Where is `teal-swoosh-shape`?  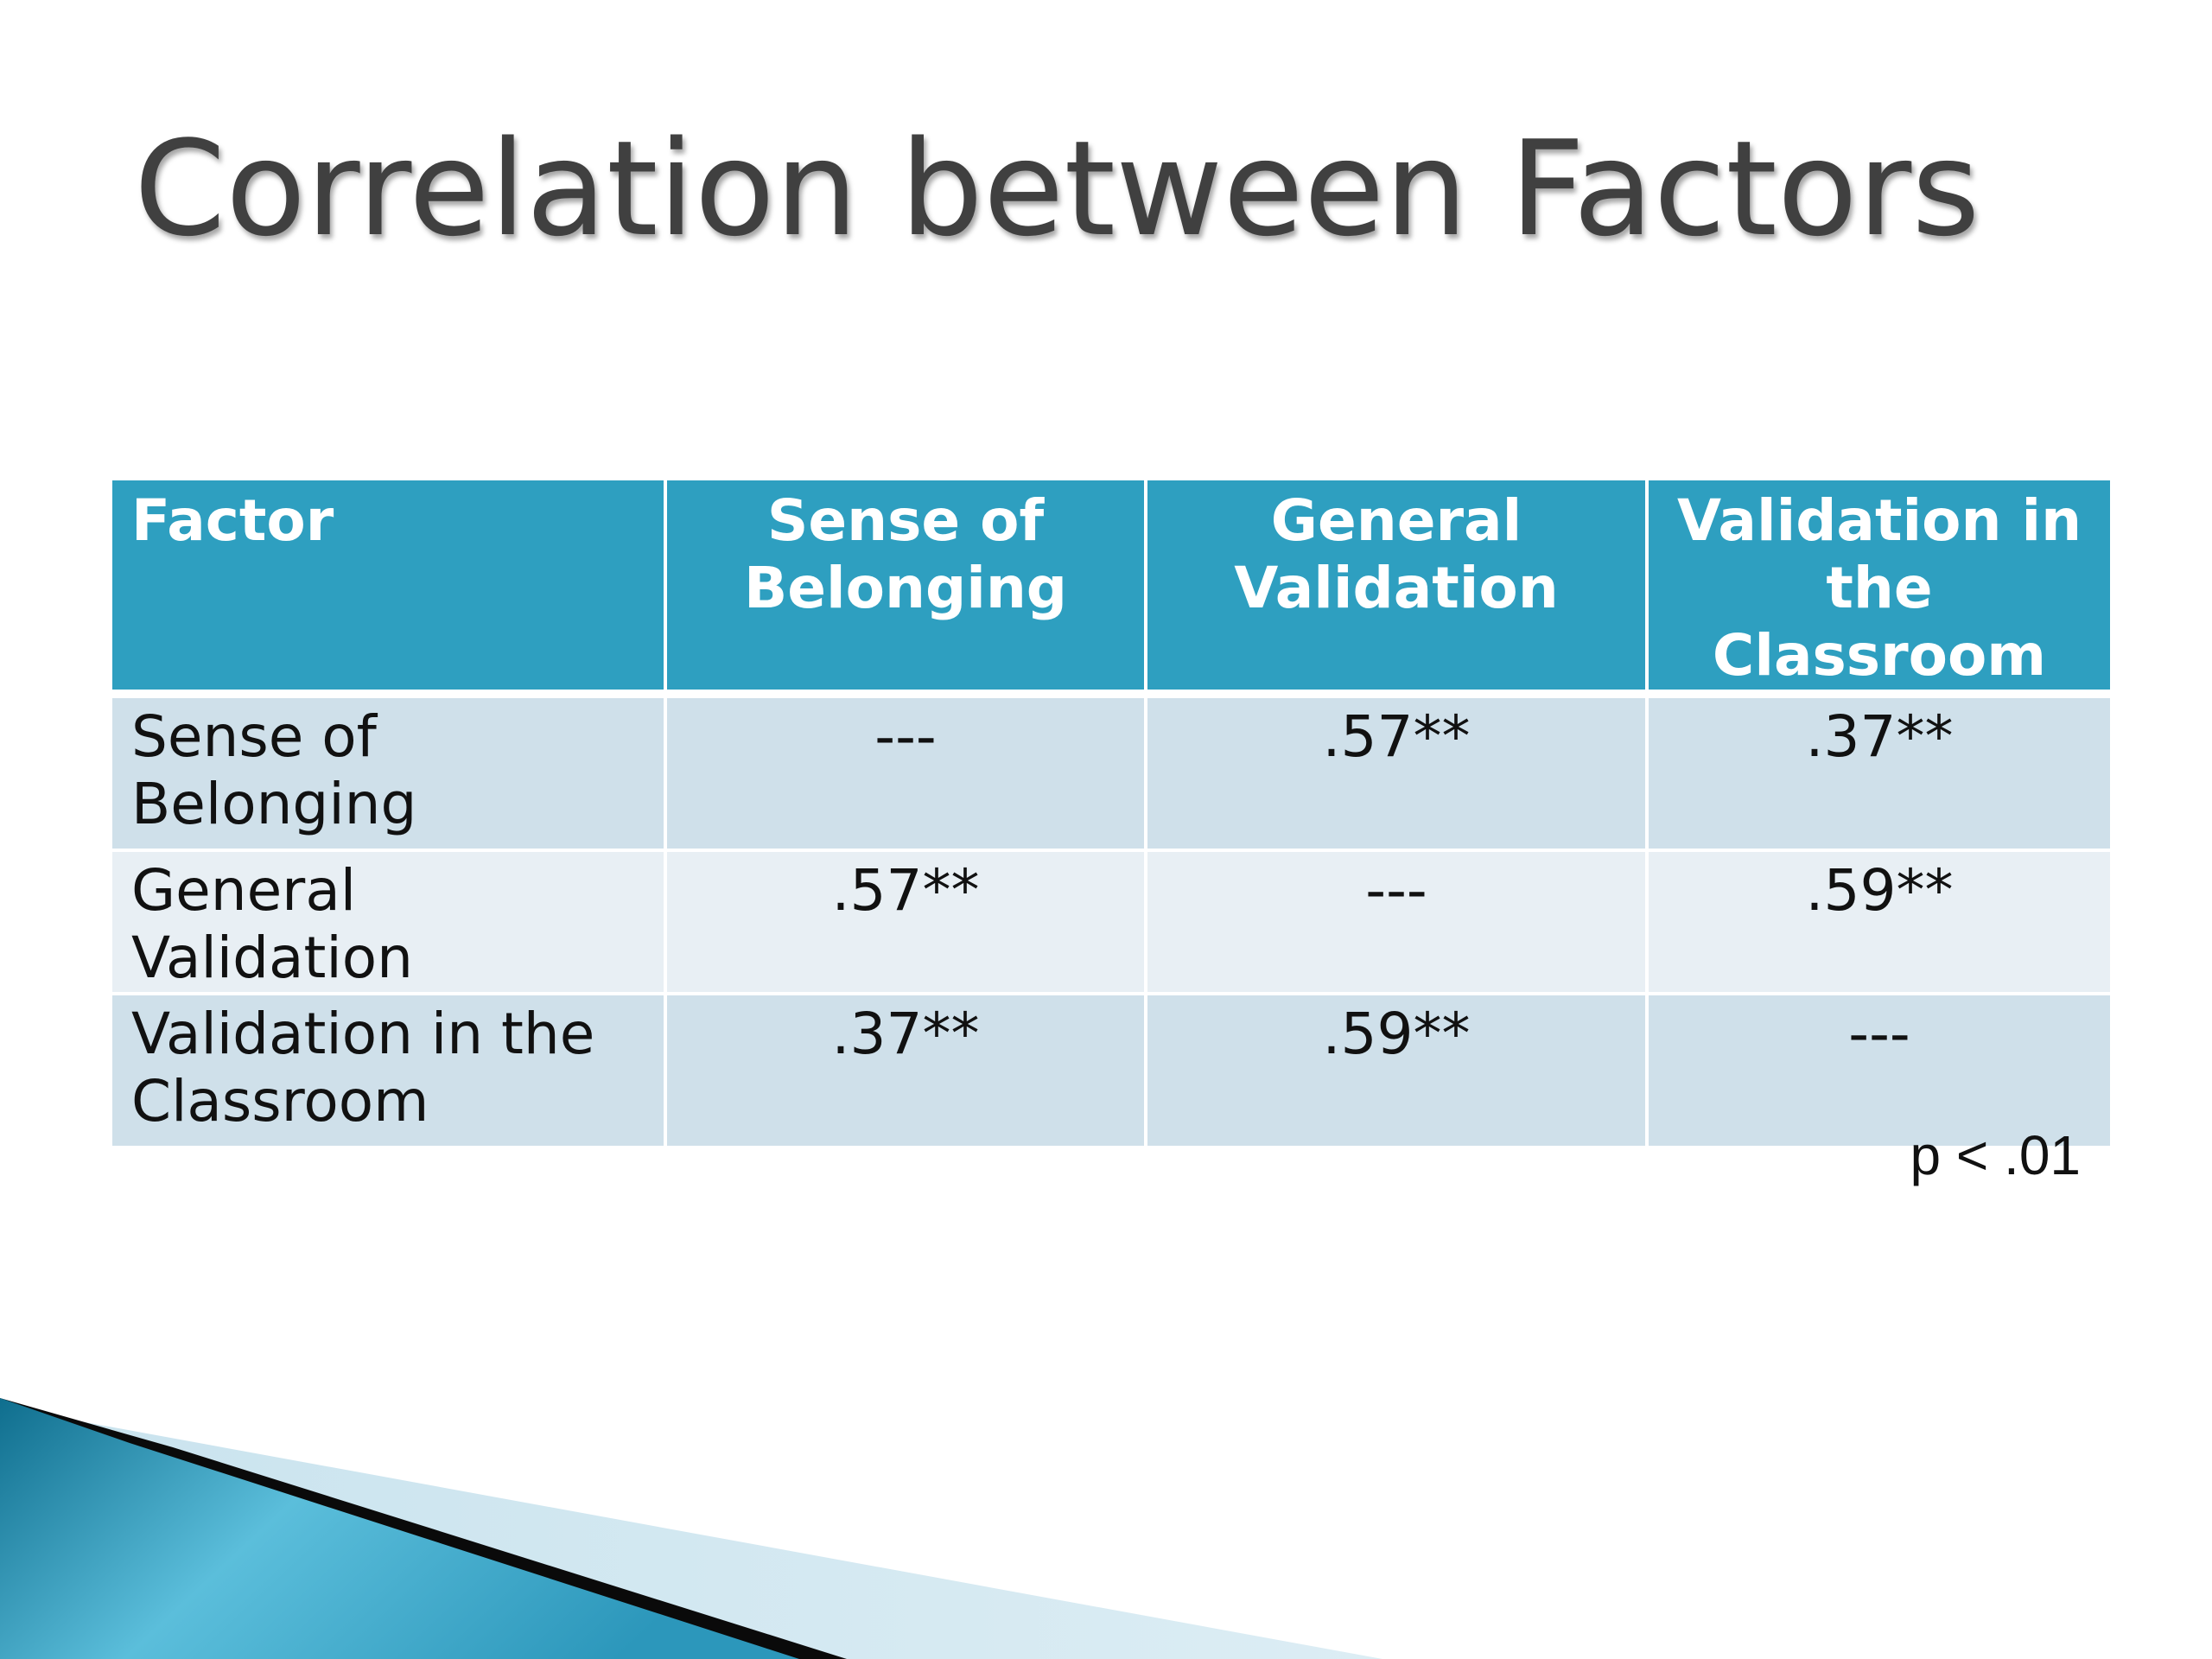
teal-swoosh-shape is located at coordinates (399, 1528).